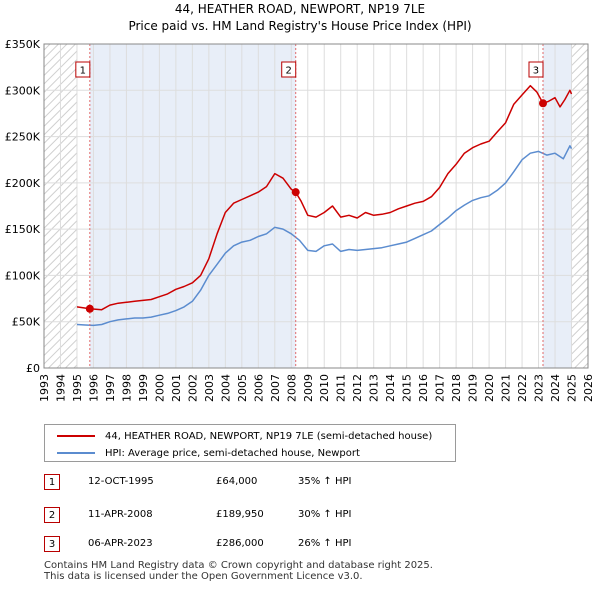 The width and height of the screenshot is (600, 590). Describe the element at coordinates (539, 388) in the screenshot. I see `x-tick-label: 2023` at that location.